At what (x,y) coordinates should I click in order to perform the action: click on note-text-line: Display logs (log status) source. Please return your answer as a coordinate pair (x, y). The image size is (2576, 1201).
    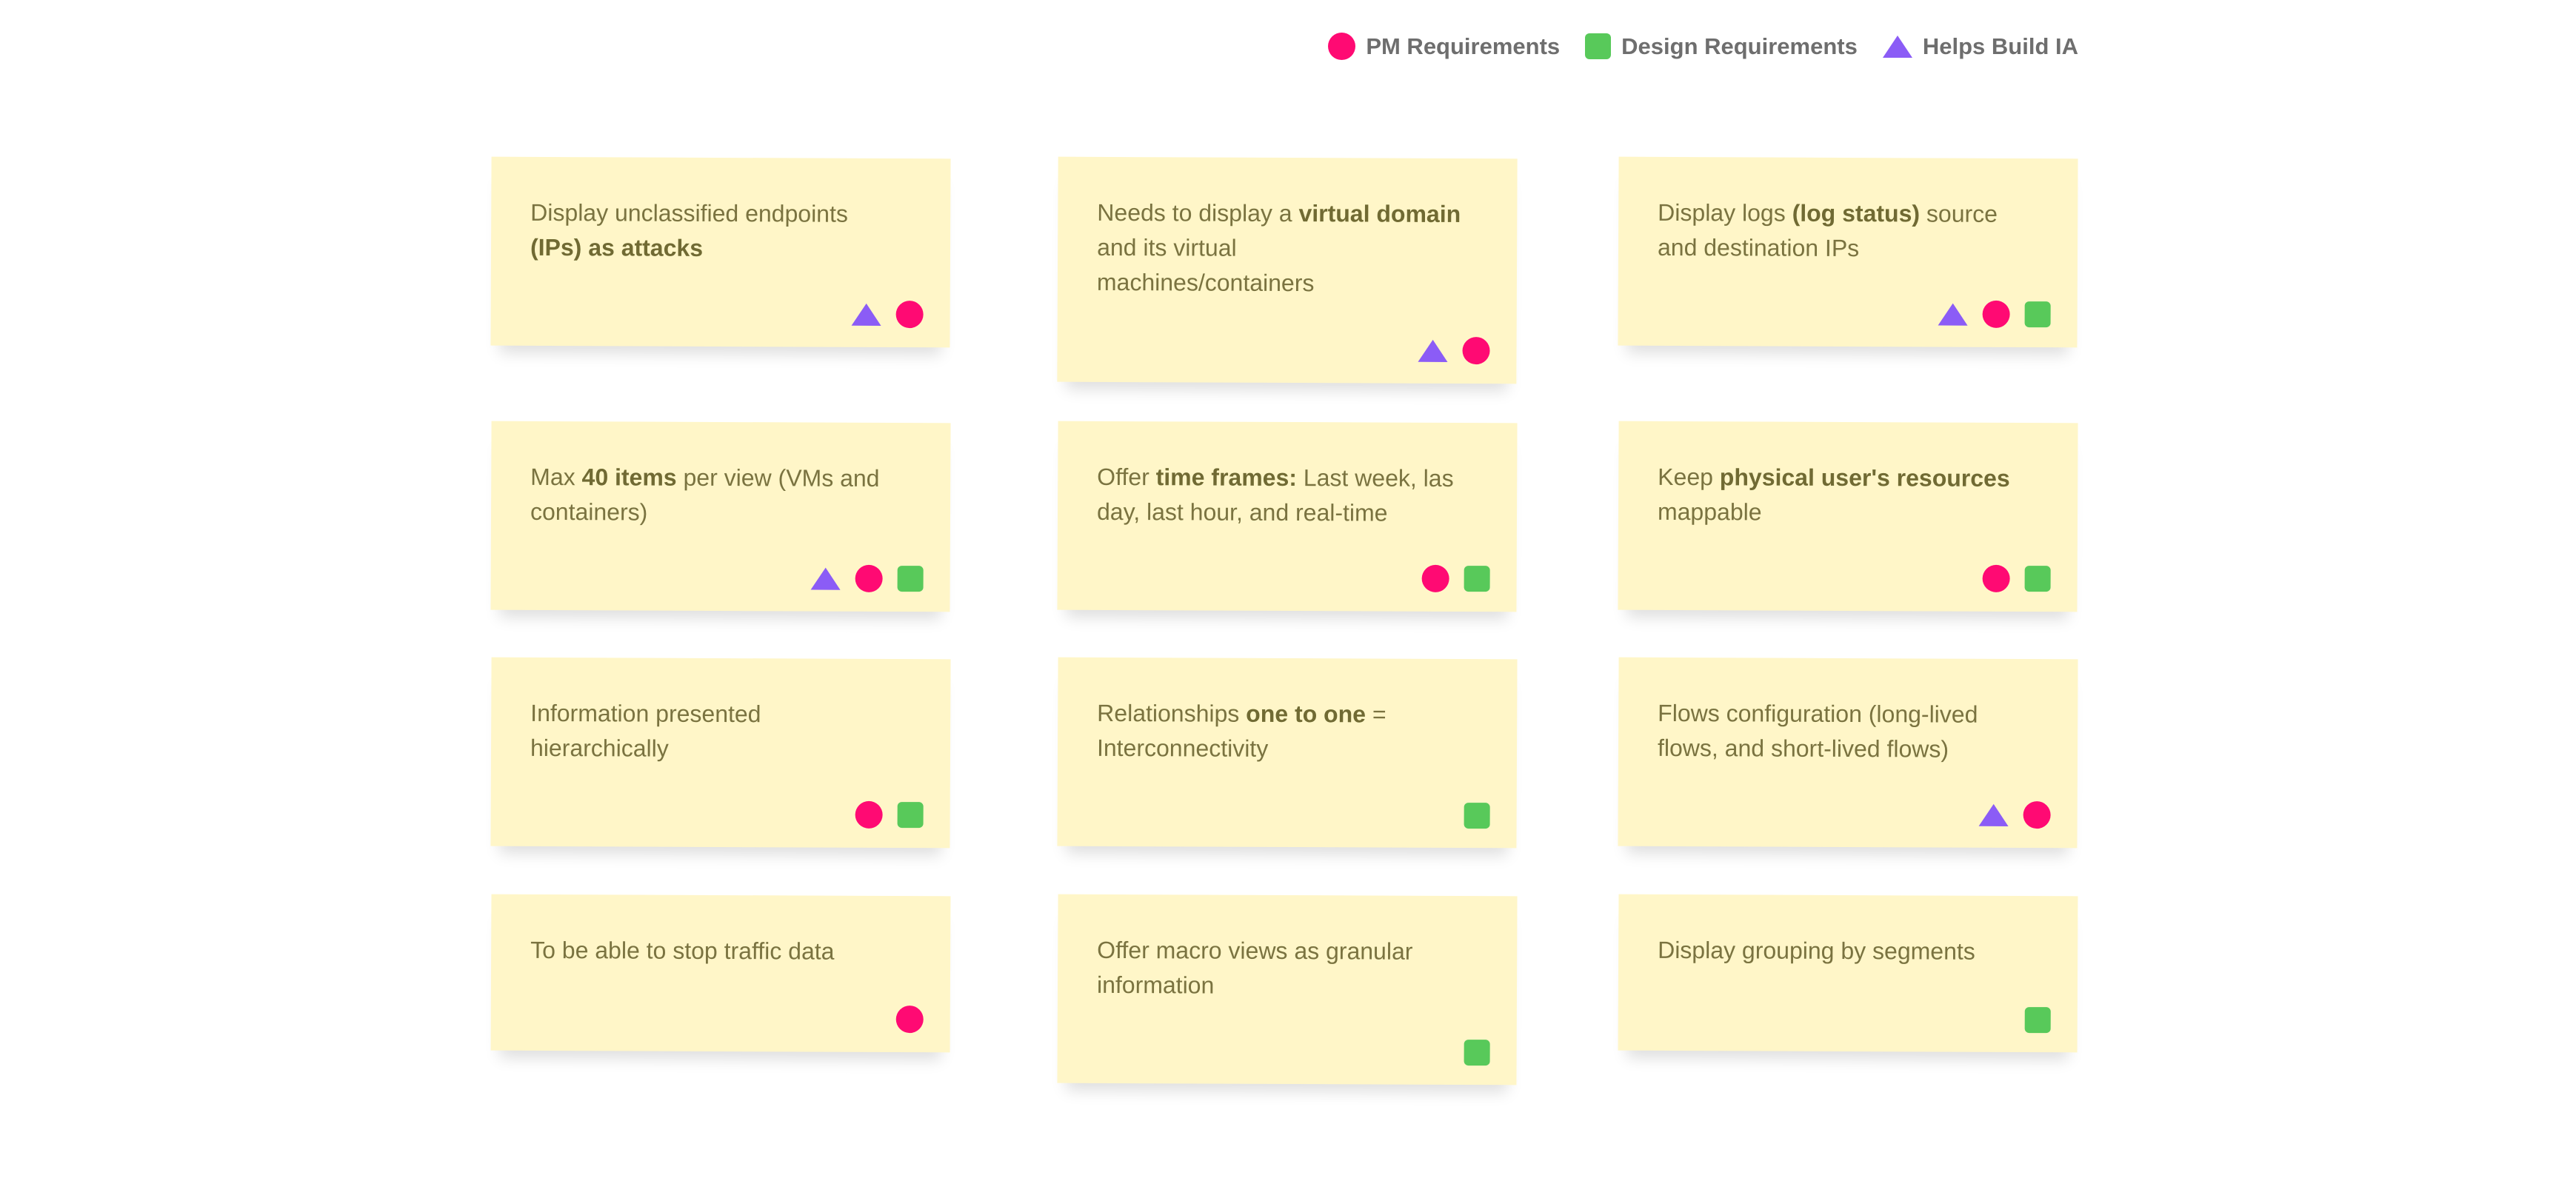
    Looking at the image, I should click on (1853, 214).